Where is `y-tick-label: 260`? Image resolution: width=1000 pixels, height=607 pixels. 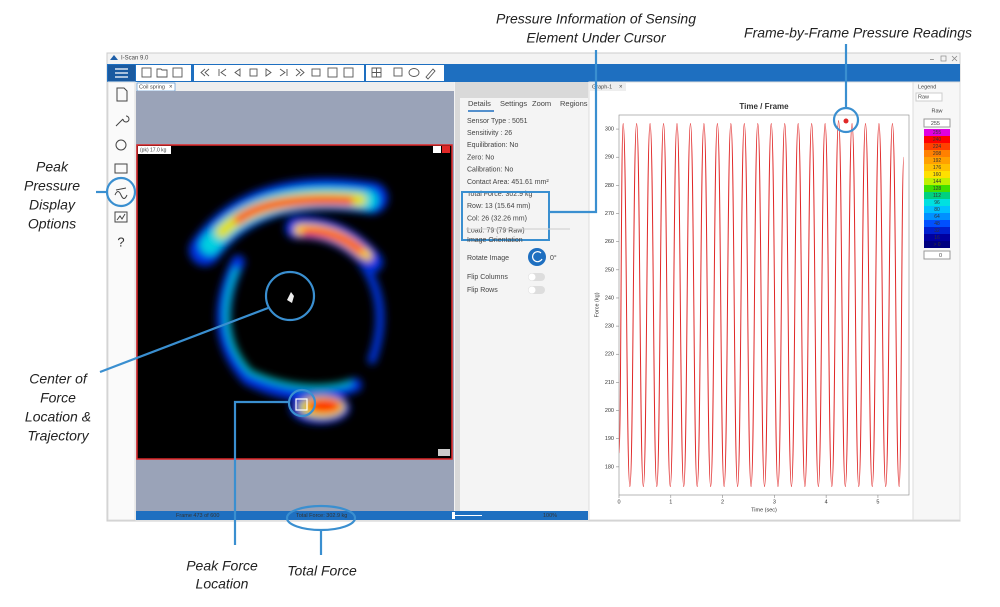 y-tick-label: 260 is located at coordinates (609, 242).